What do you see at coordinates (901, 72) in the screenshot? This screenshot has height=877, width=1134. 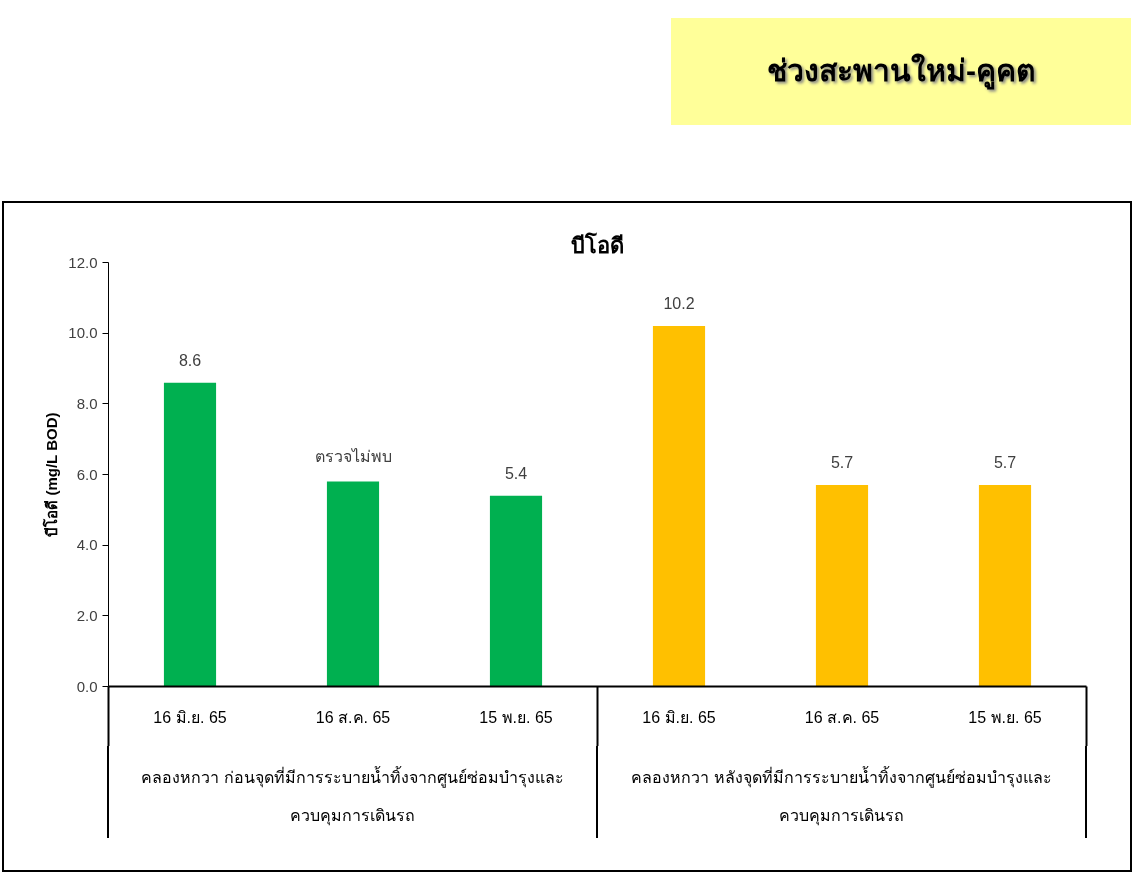 I see `text: ช่วงสะพานใหม่-คูคต` at bounding box center [901, 72].